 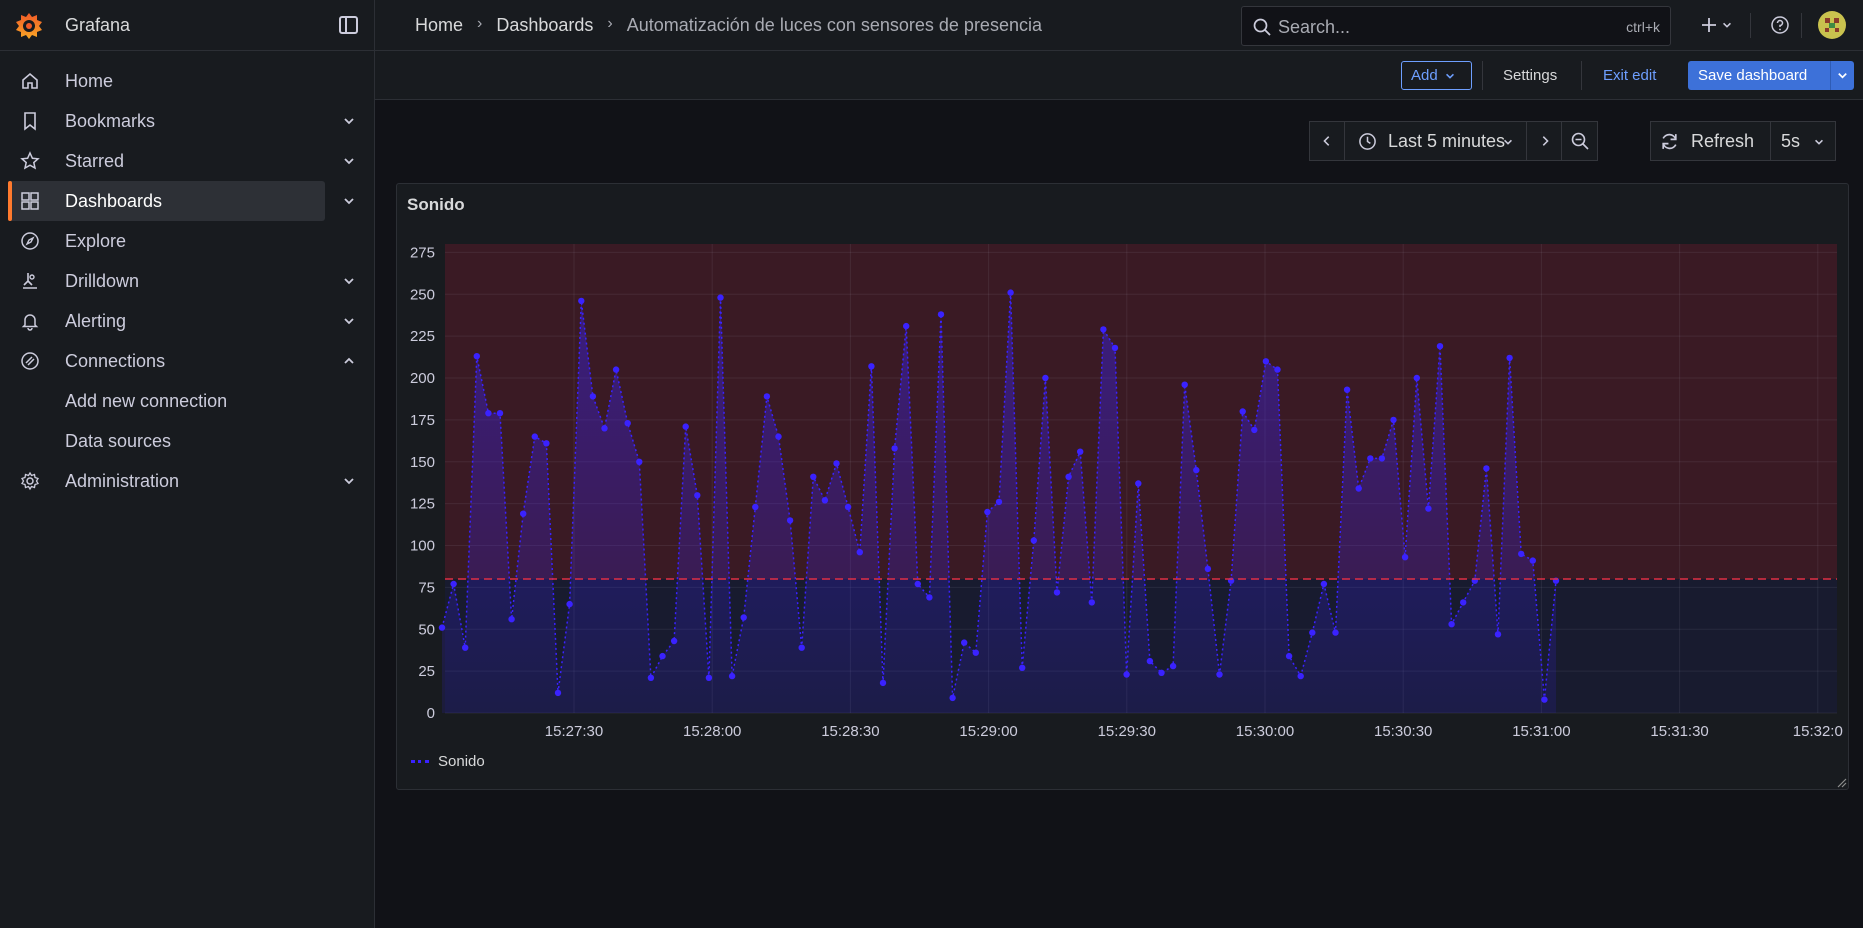 I want to click on sidebar-item-home: Home, so click(x=166, y=81).